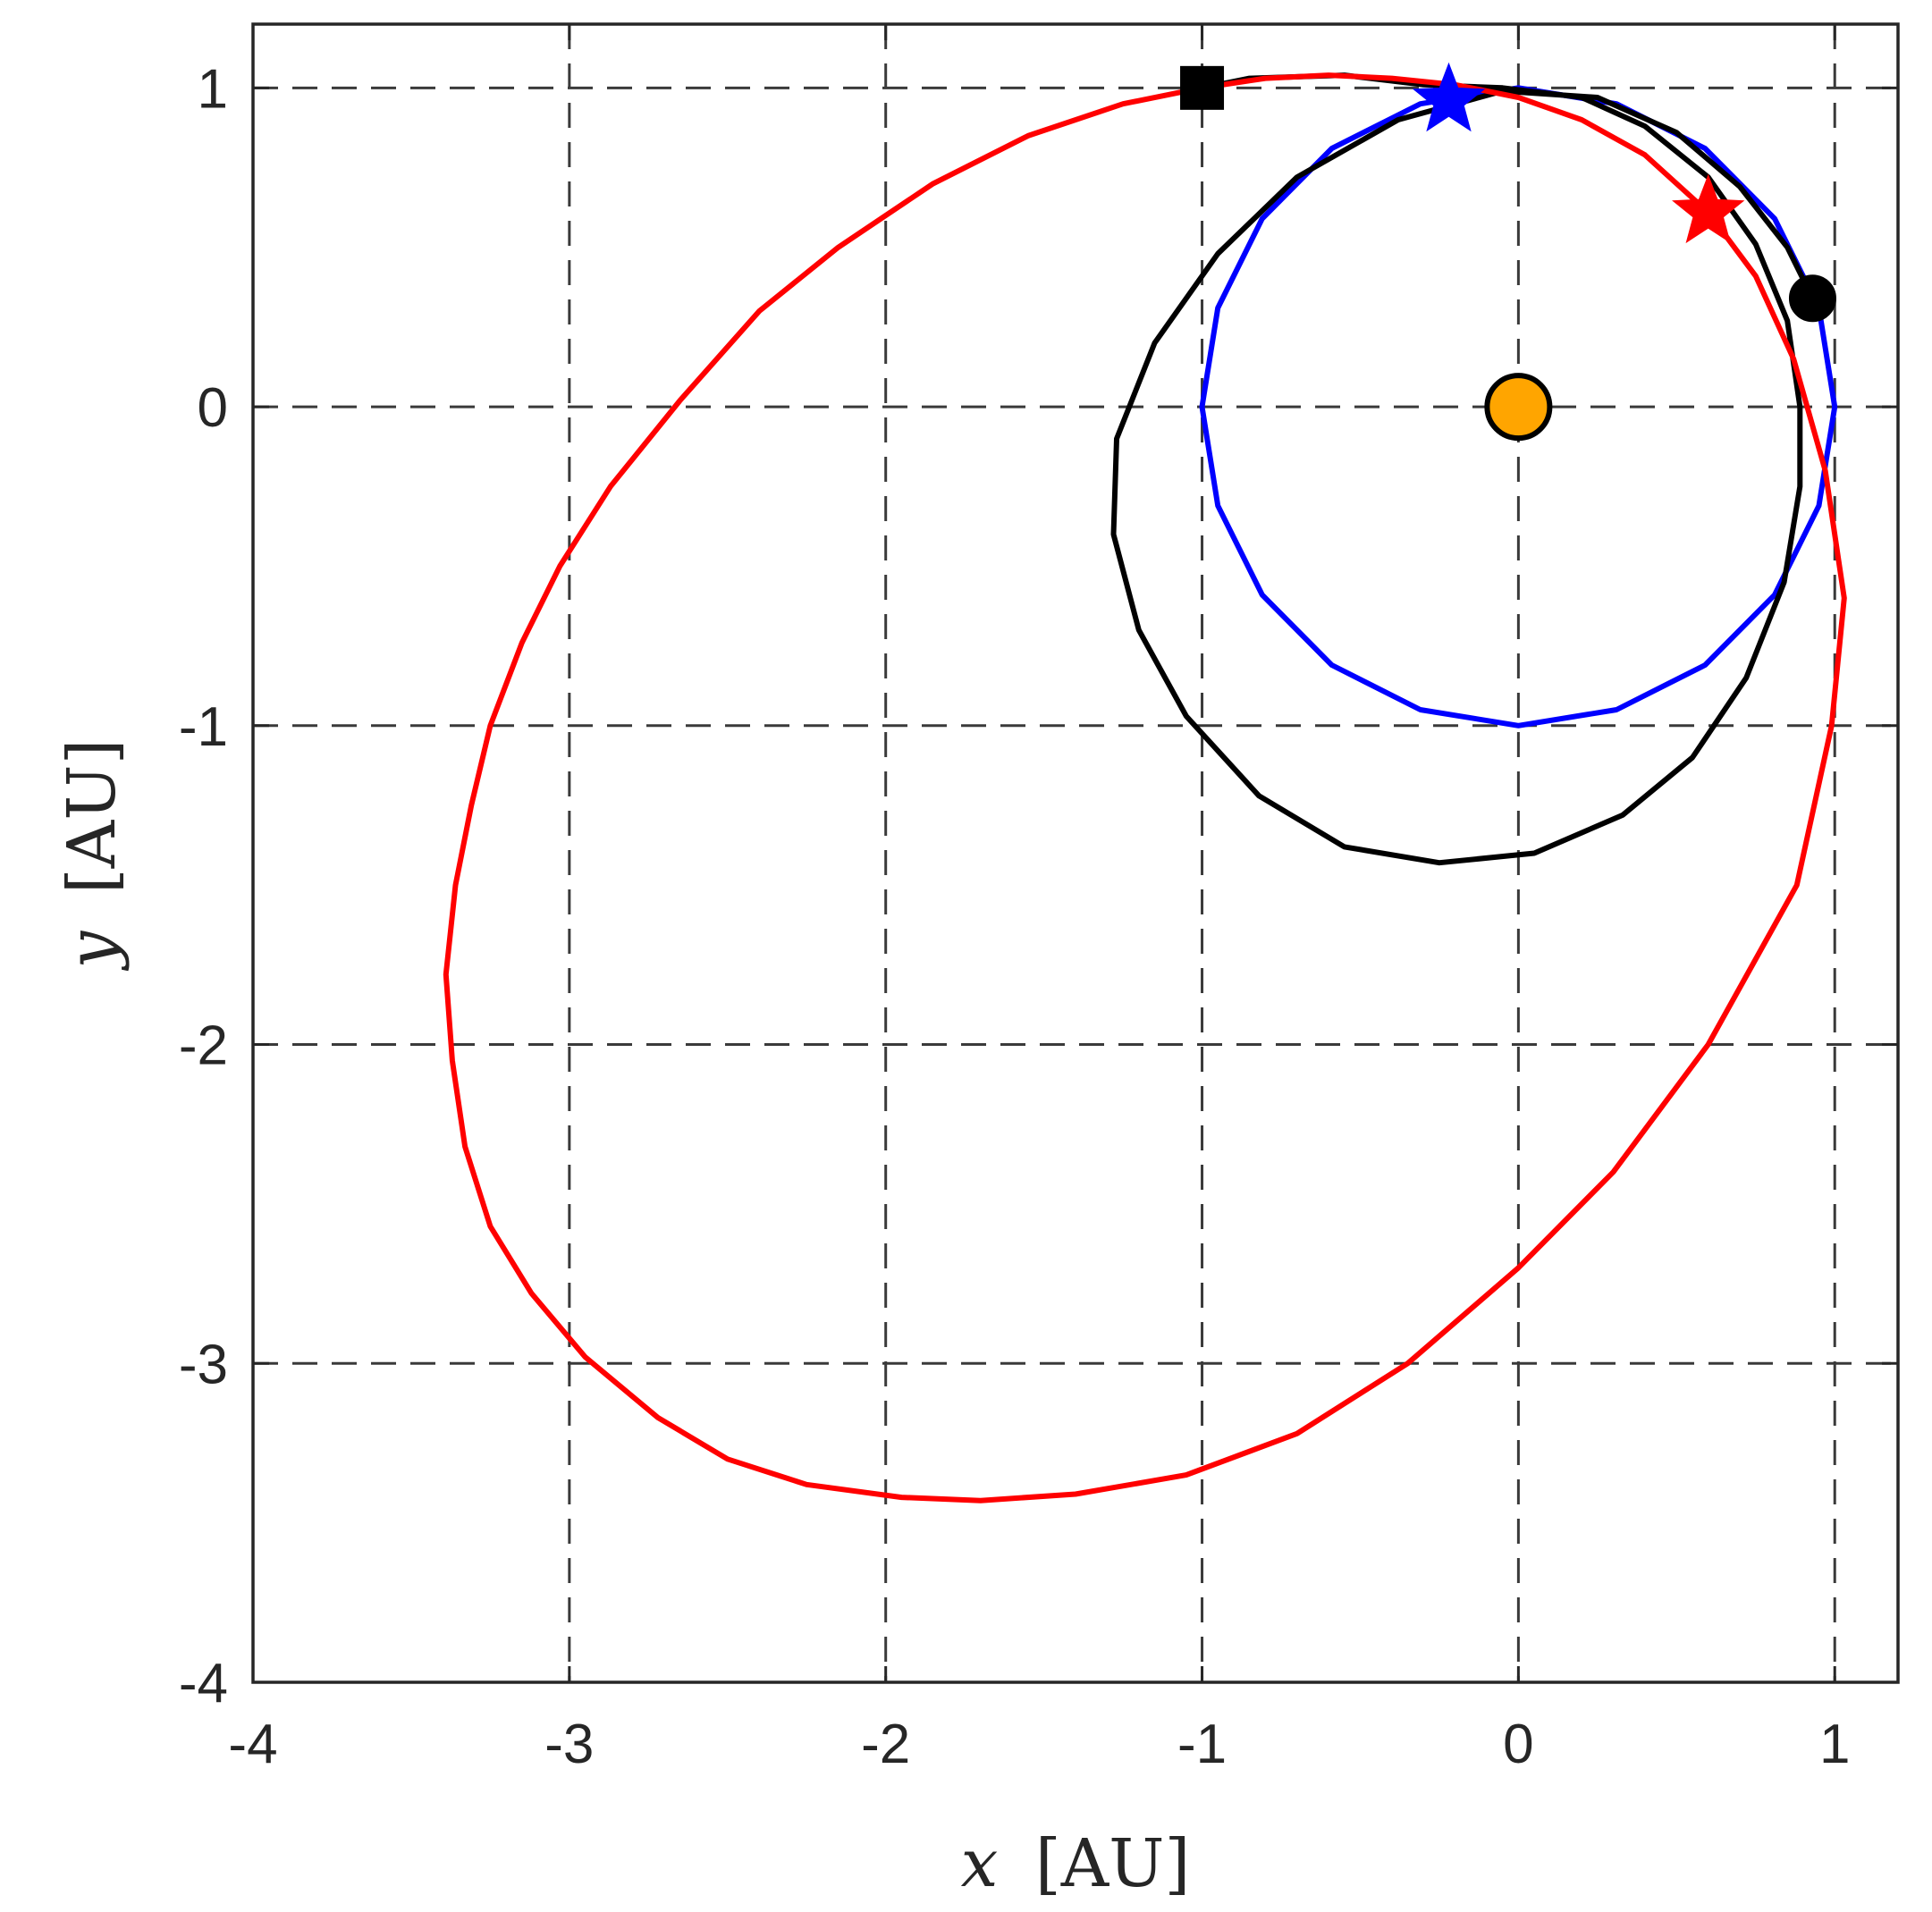 This screenshot has width=1932, height=1912. I want to click on circle-marker, so click(1812, 298).